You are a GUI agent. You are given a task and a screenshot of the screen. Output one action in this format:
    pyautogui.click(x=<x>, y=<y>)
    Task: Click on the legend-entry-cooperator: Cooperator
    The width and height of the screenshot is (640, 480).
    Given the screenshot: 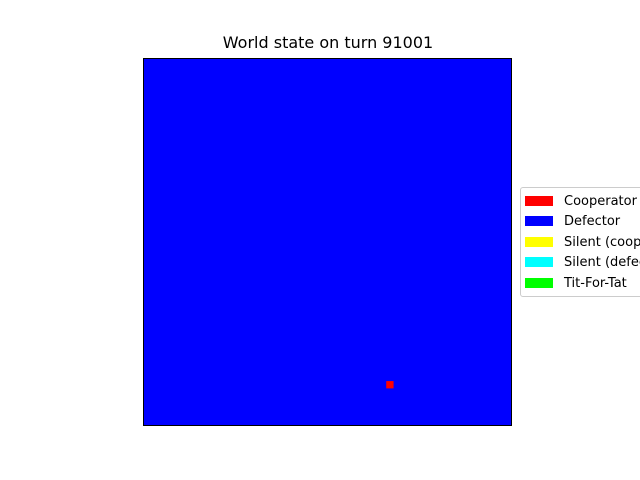 What is the action you would take?
    pyautogui.click(x=581, y=201)
    